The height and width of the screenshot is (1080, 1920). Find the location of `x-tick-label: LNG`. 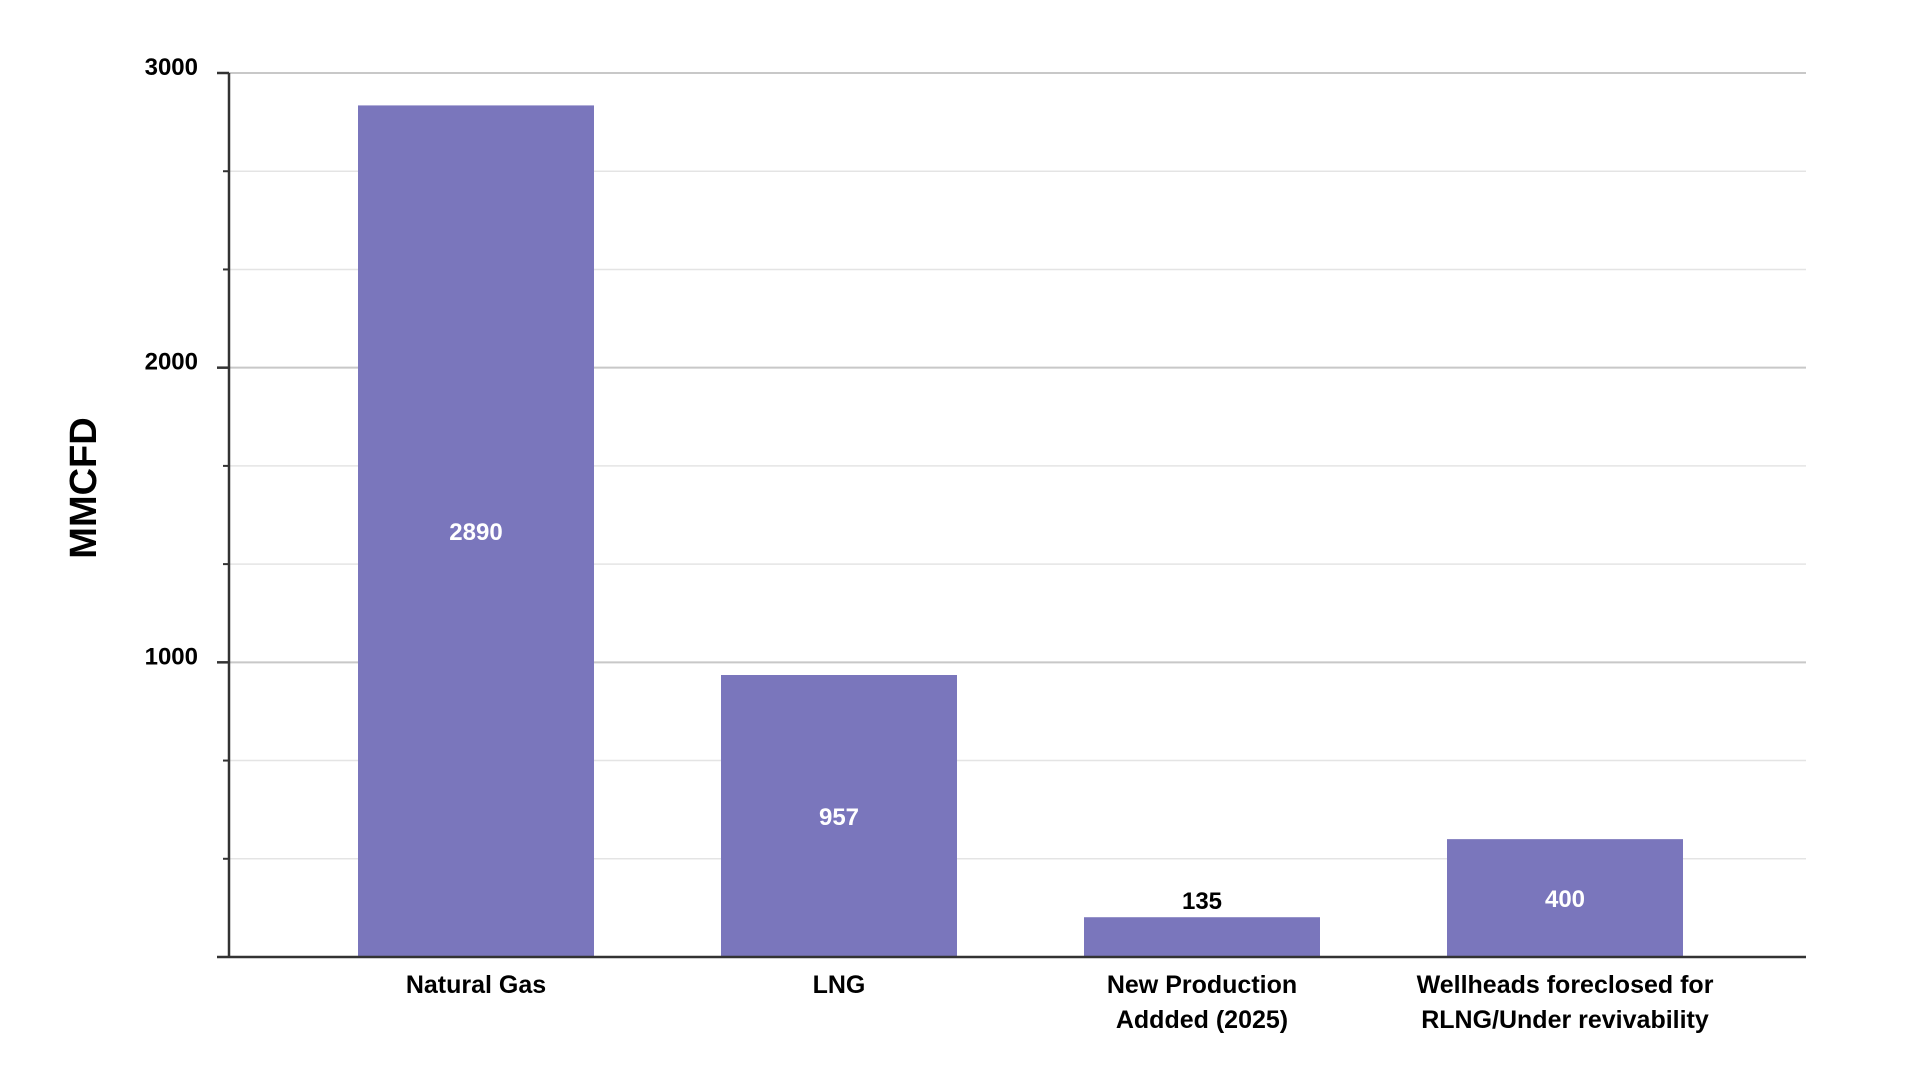

x-tick-label: LNG is located at coordinates (839, 985).